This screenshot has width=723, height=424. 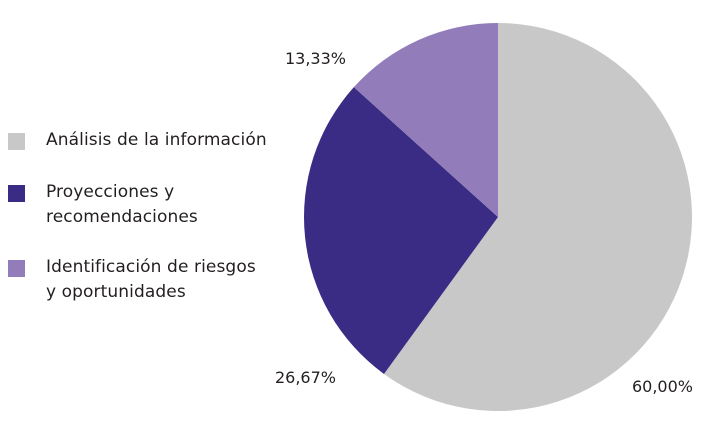 What do you see at coordinates (662, 386) in the screenshot?
I see `slice-value-label-analysis: 60,00%` at bounding box center [662, 386].